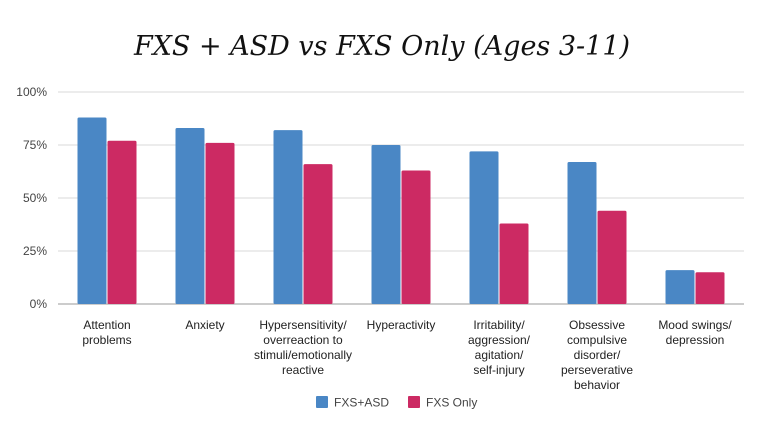  I want to click on x-tick-label-1: Anxiety, so click(204, 325).